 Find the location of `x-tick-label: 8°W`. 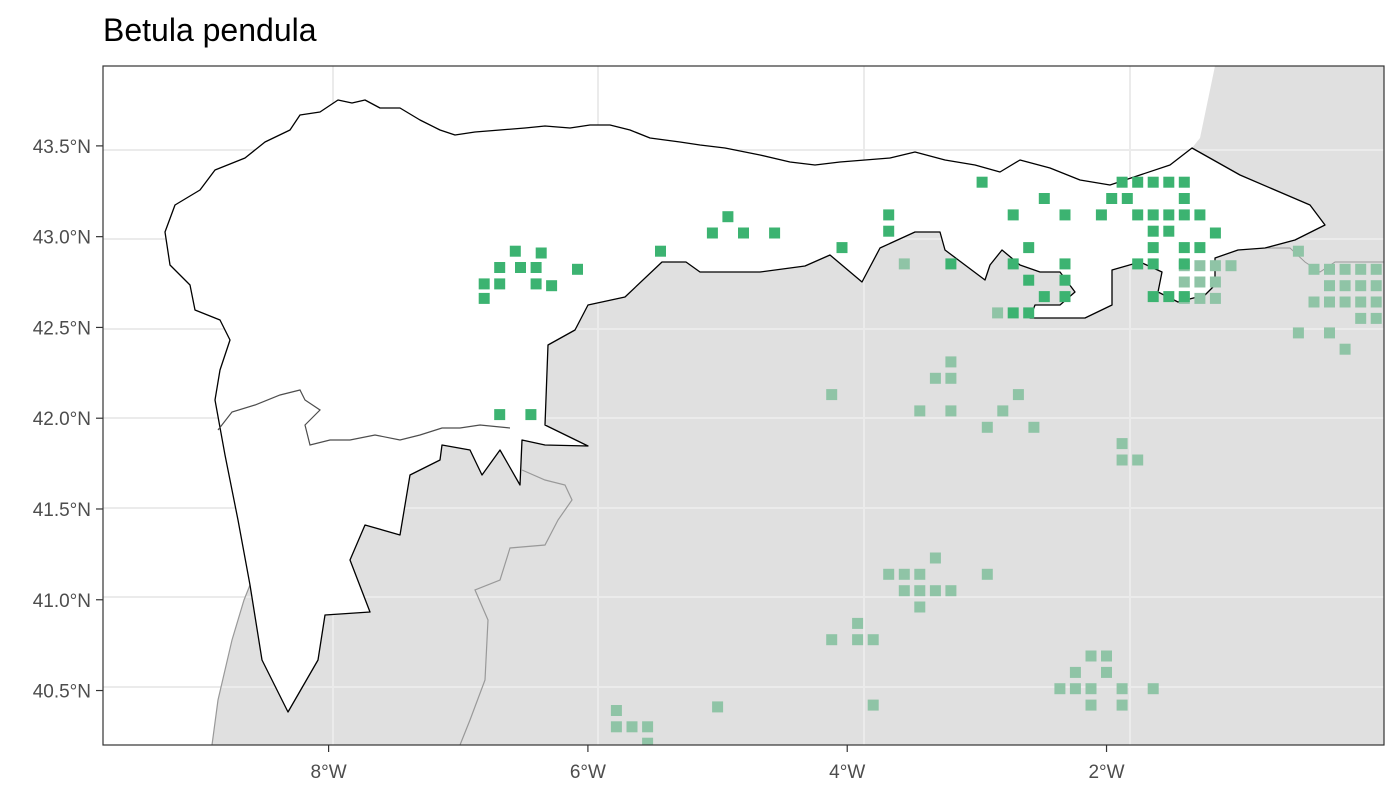

x-tick-label: 8°W is located at coordinates (329, 772).